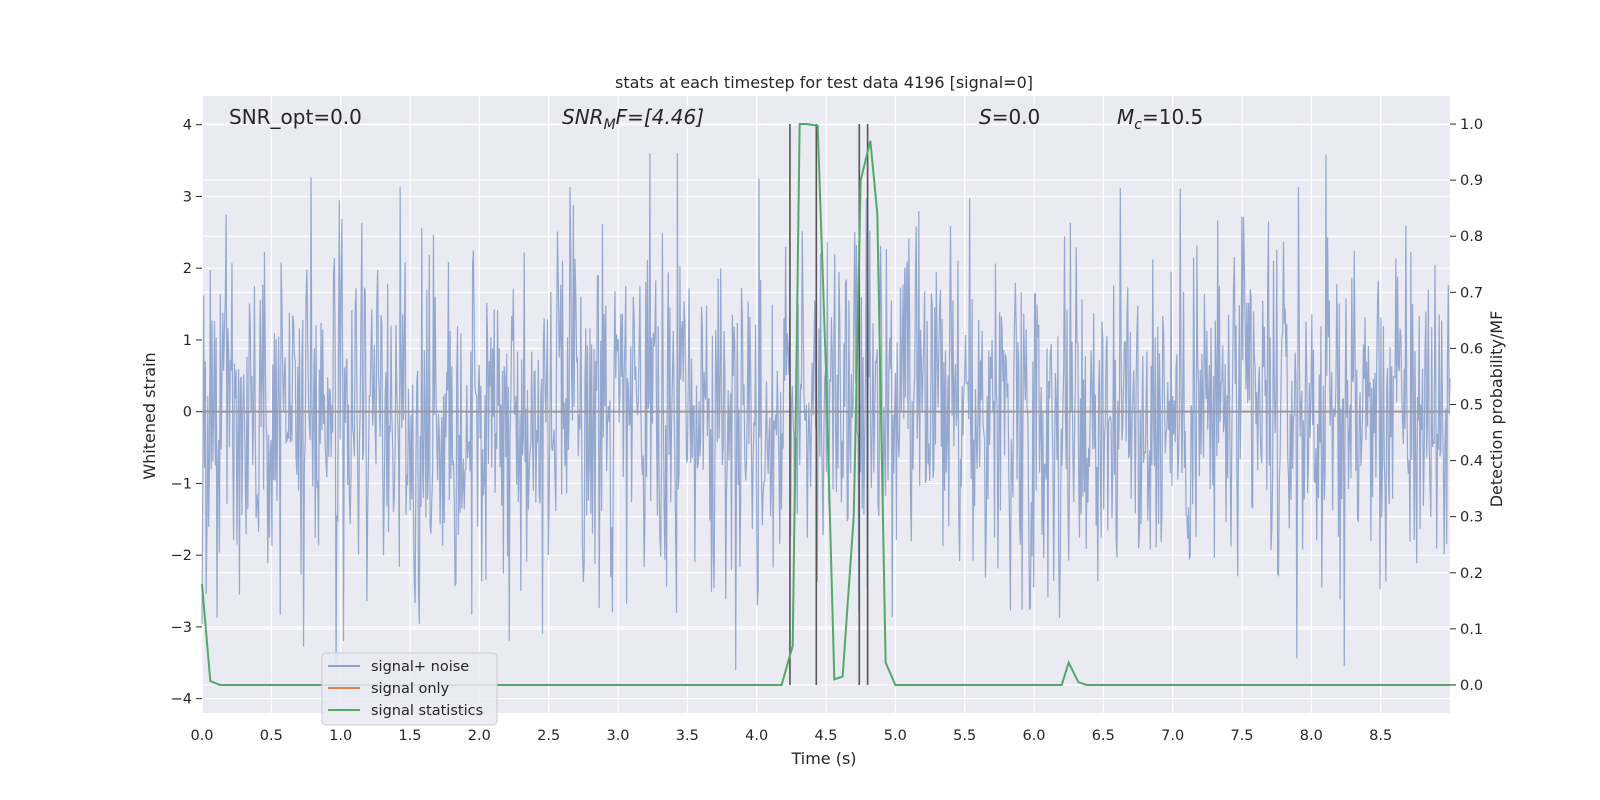  I want to click on x-tick-label: 7.0, so click(1172, 736).